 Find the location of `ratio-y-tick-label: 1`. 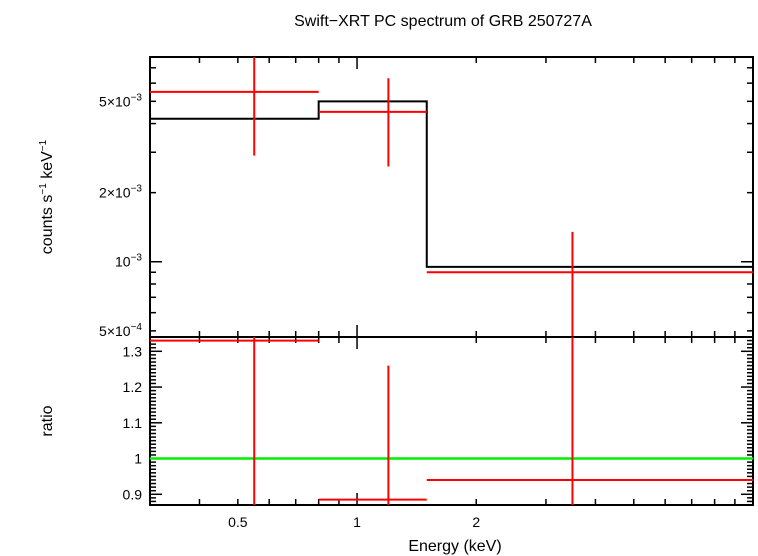

ratio-y-tick-label: 1 is located at coordinates (138, 459).